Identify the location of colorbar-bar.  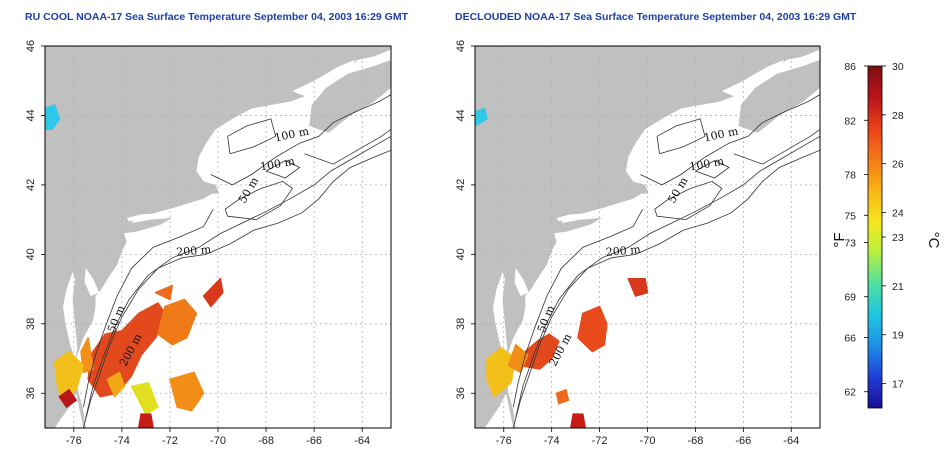
(875, 237).